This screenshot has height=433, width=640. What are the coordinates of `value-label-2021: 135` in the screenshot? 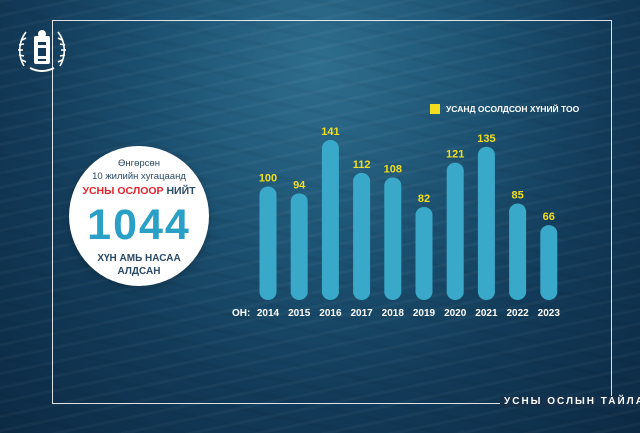 It's located at (486, 139).